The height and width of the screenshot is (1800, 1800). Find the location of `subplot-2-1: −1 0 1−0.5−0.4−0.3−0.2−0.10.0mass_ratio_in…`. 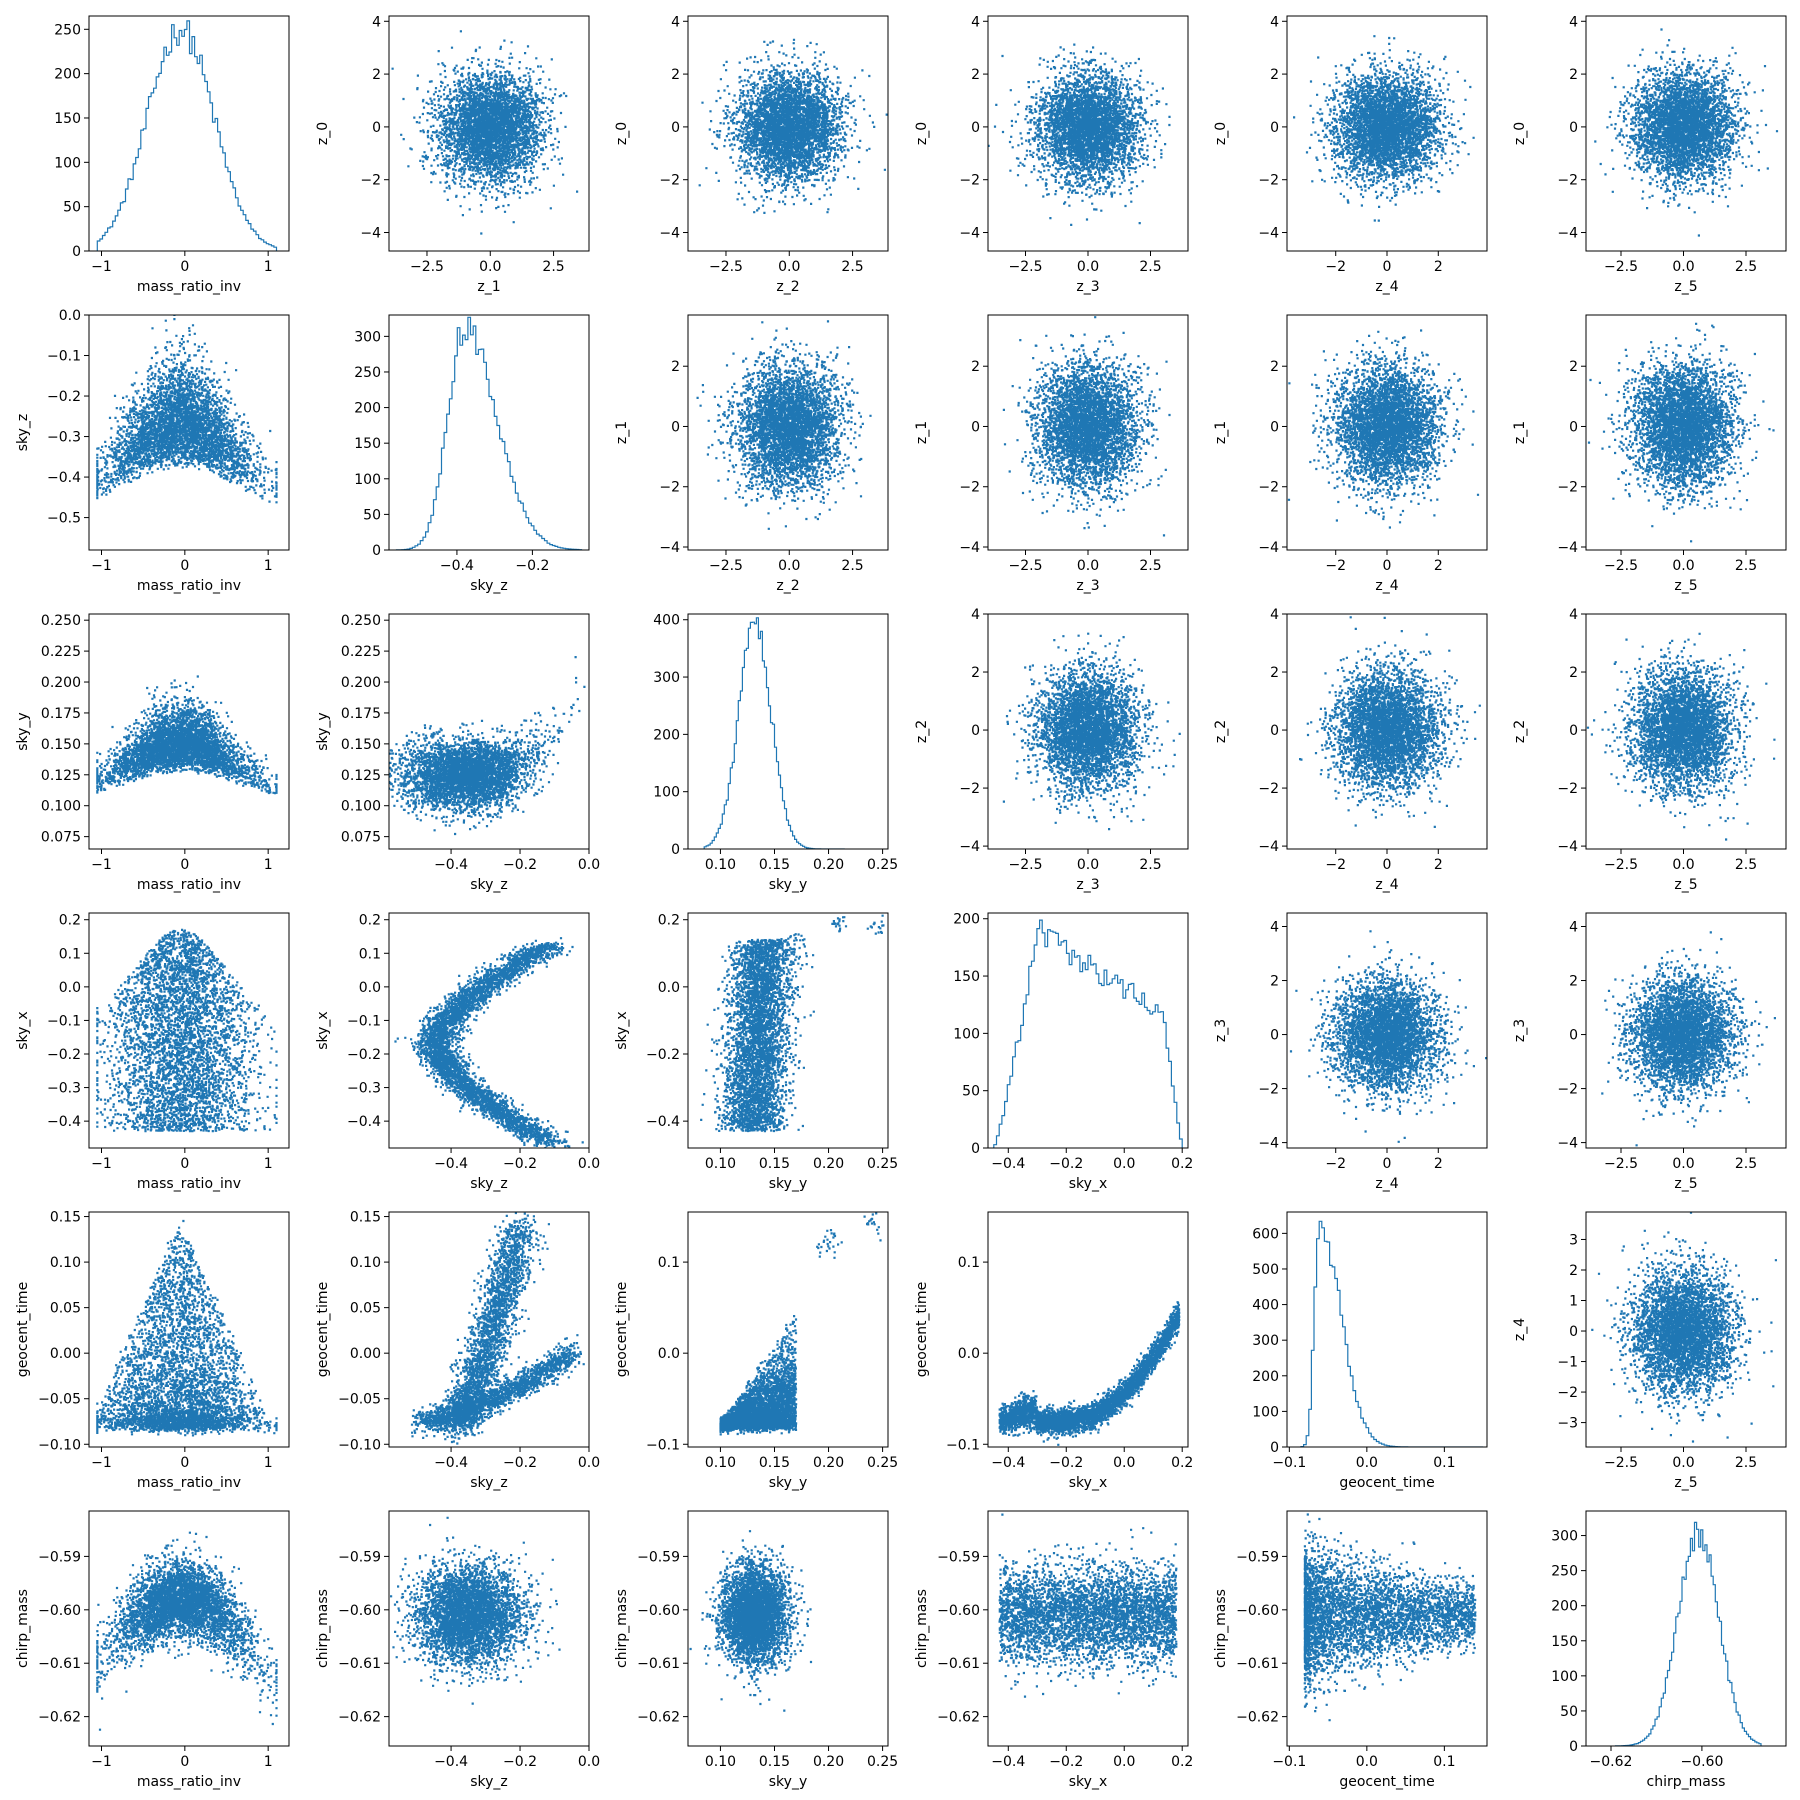

subplot-2-1: −1 0 1−0.5−0.4−0.3−0.2−0.10.0mass_ratio_in… is located at coordinates (152, 446).